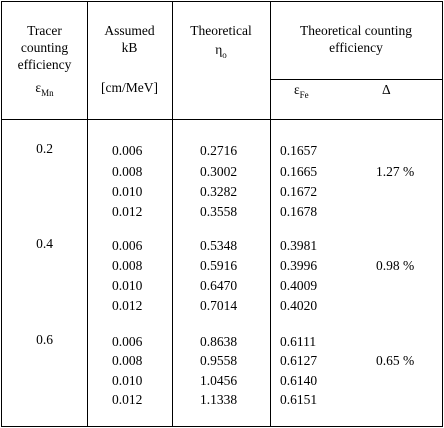  Describe the element at coordinates (298, 341) in the screenshot. I see `eps-cell: 0.6111` at that location.